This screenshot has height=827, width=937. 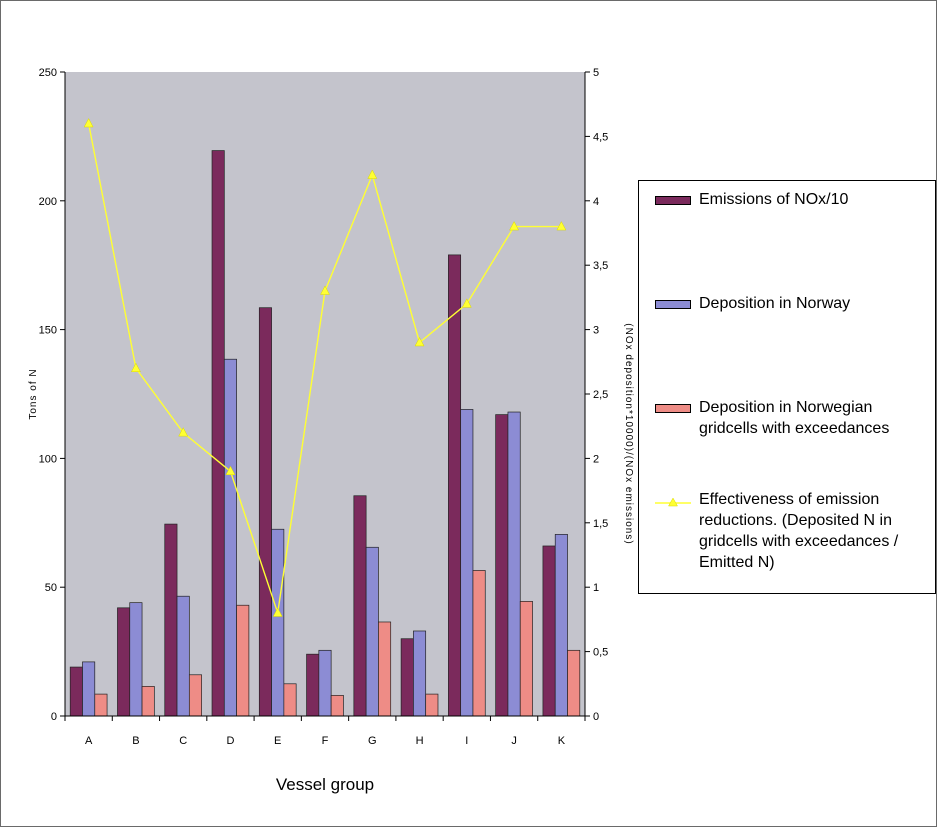 I want to click on y2-tick-label-3: 1,5, so click(x=600, y=524).